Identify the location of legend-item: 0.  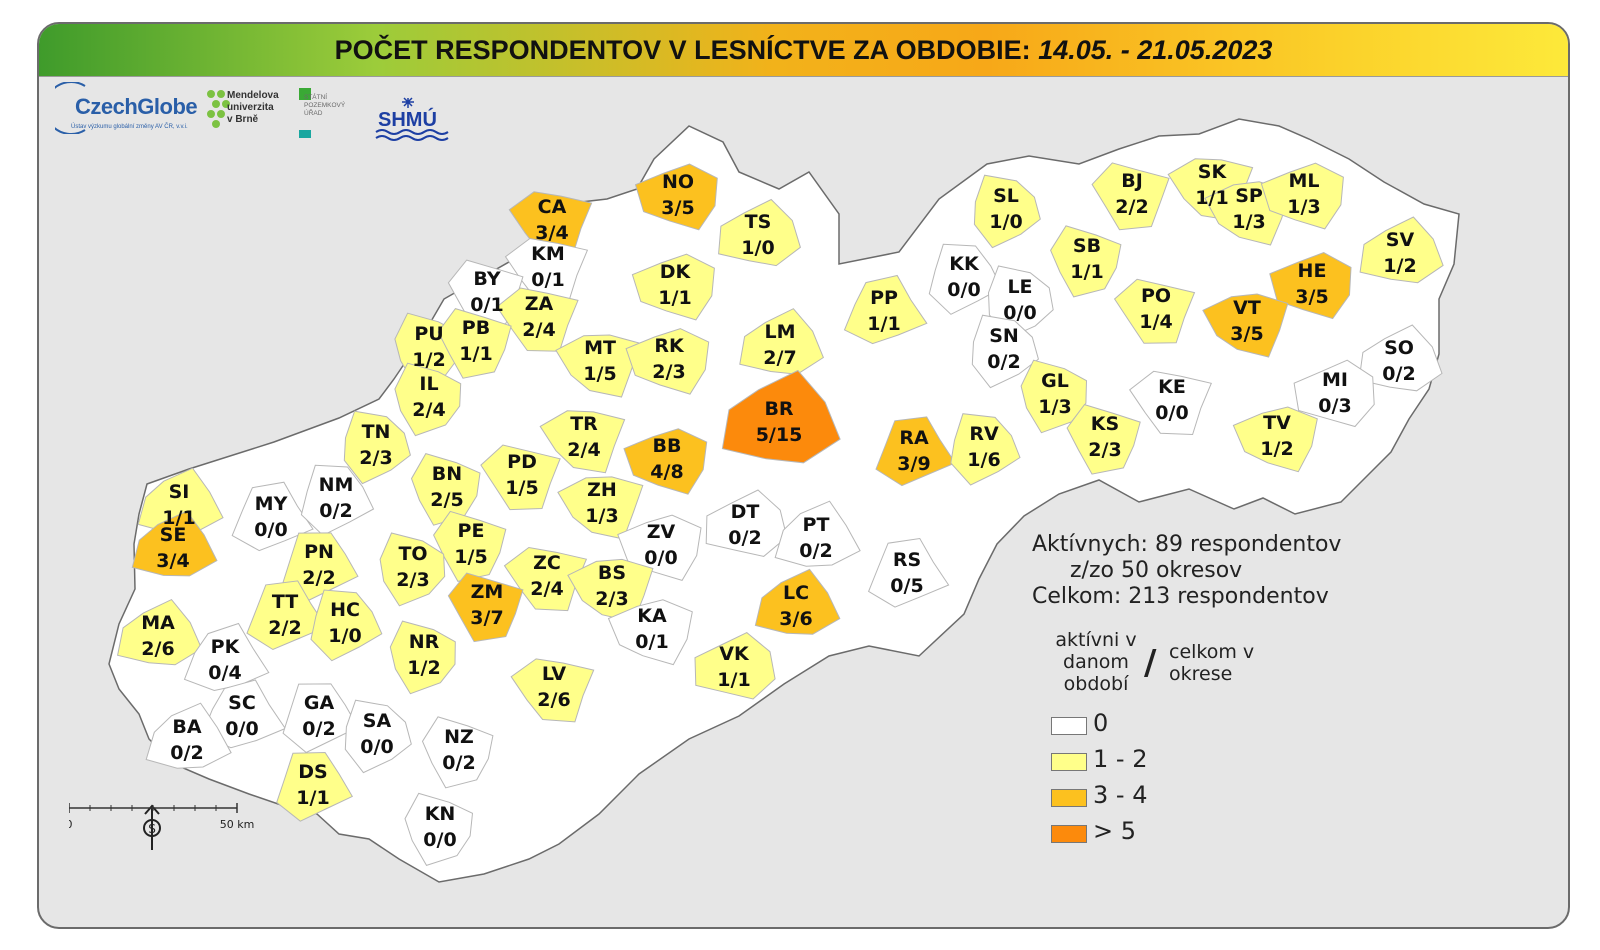
(1156, 727).